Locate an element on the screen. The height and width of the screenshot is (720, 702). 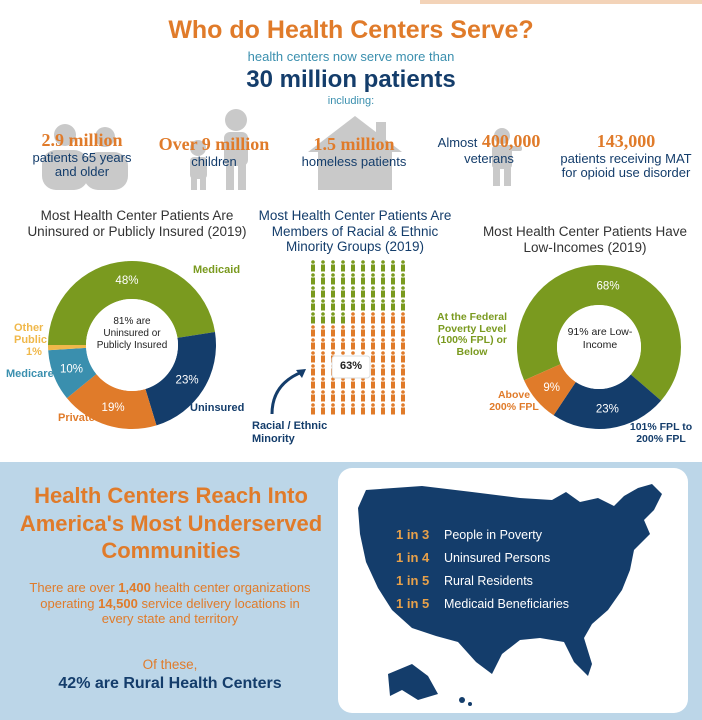
slice-label: 10% is located at coordinates (71, 370).